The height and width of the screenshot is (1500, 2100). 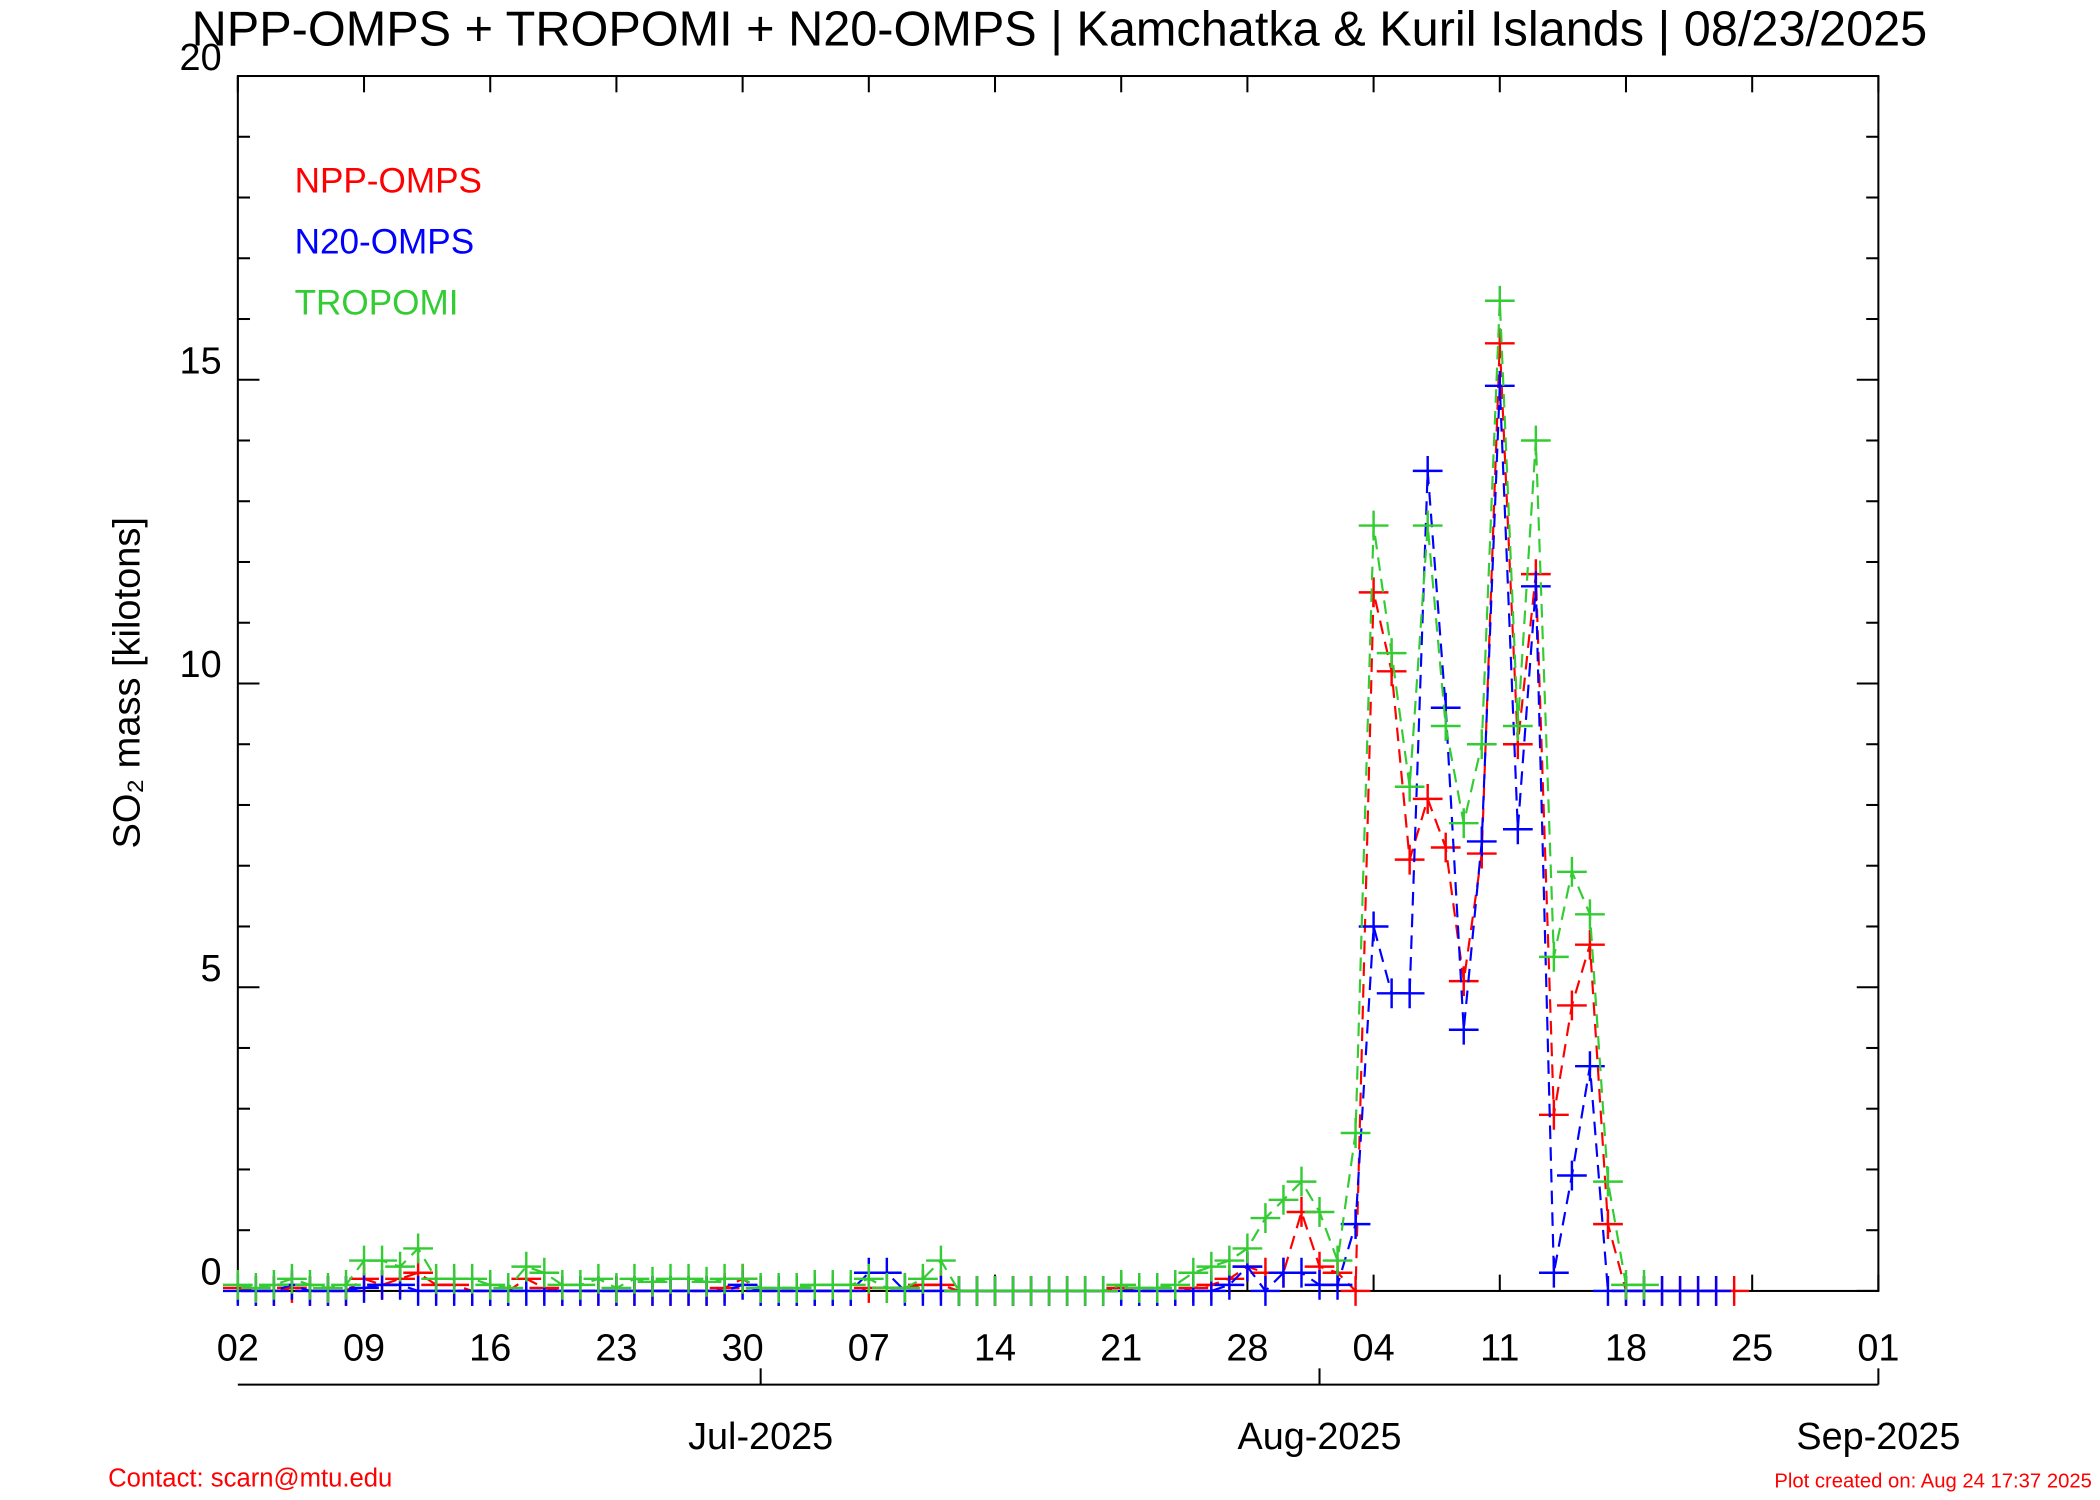 What do you see at coordinates (388, 181) in the screenshot?
I see `legend-entry: NPP-OMPS` at bounding box center [388, 181].